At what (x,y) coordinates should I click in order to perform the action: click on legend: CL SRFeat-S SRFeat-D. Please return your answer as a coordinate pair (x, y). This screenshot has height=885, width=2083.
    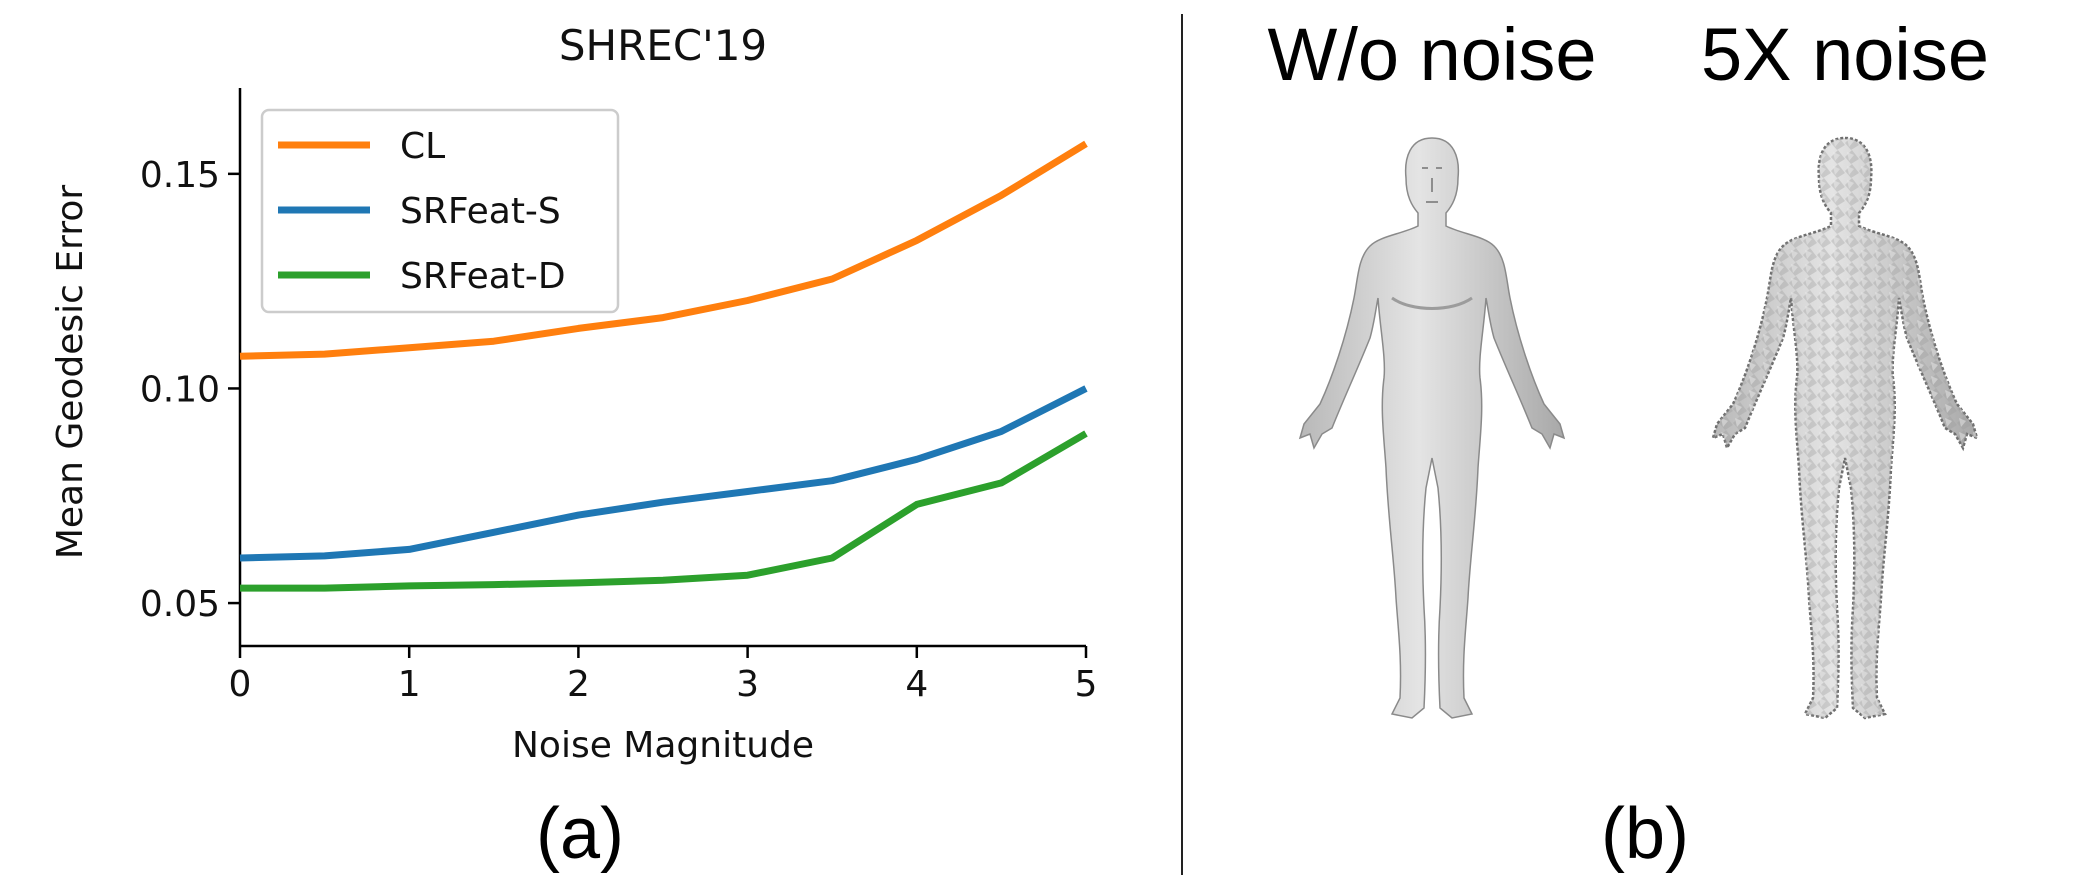
    Looking at the image, I should click on (440, 211).